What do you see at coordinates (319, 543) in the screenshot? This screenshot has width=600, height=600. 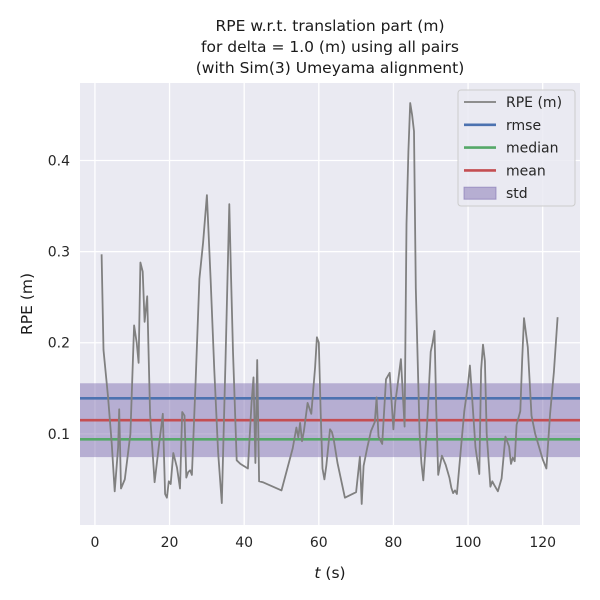 I see `x-tick-label: 60` at bounding box center [319, 543].